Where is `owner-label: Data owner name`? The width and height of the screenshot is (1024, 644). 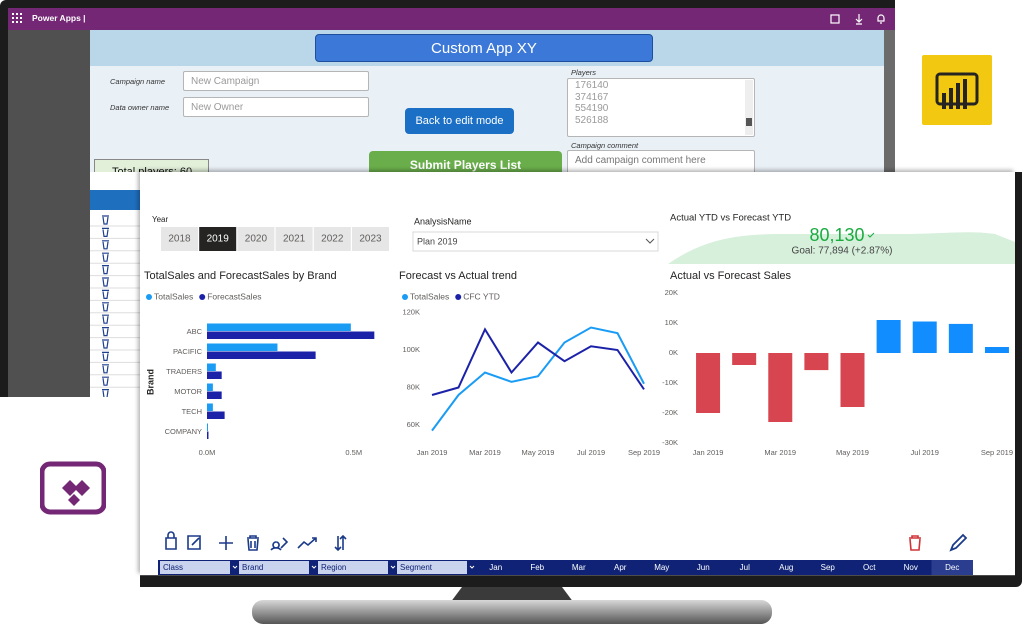 owner-label: Data owner name is located at coordinates (140, 107).